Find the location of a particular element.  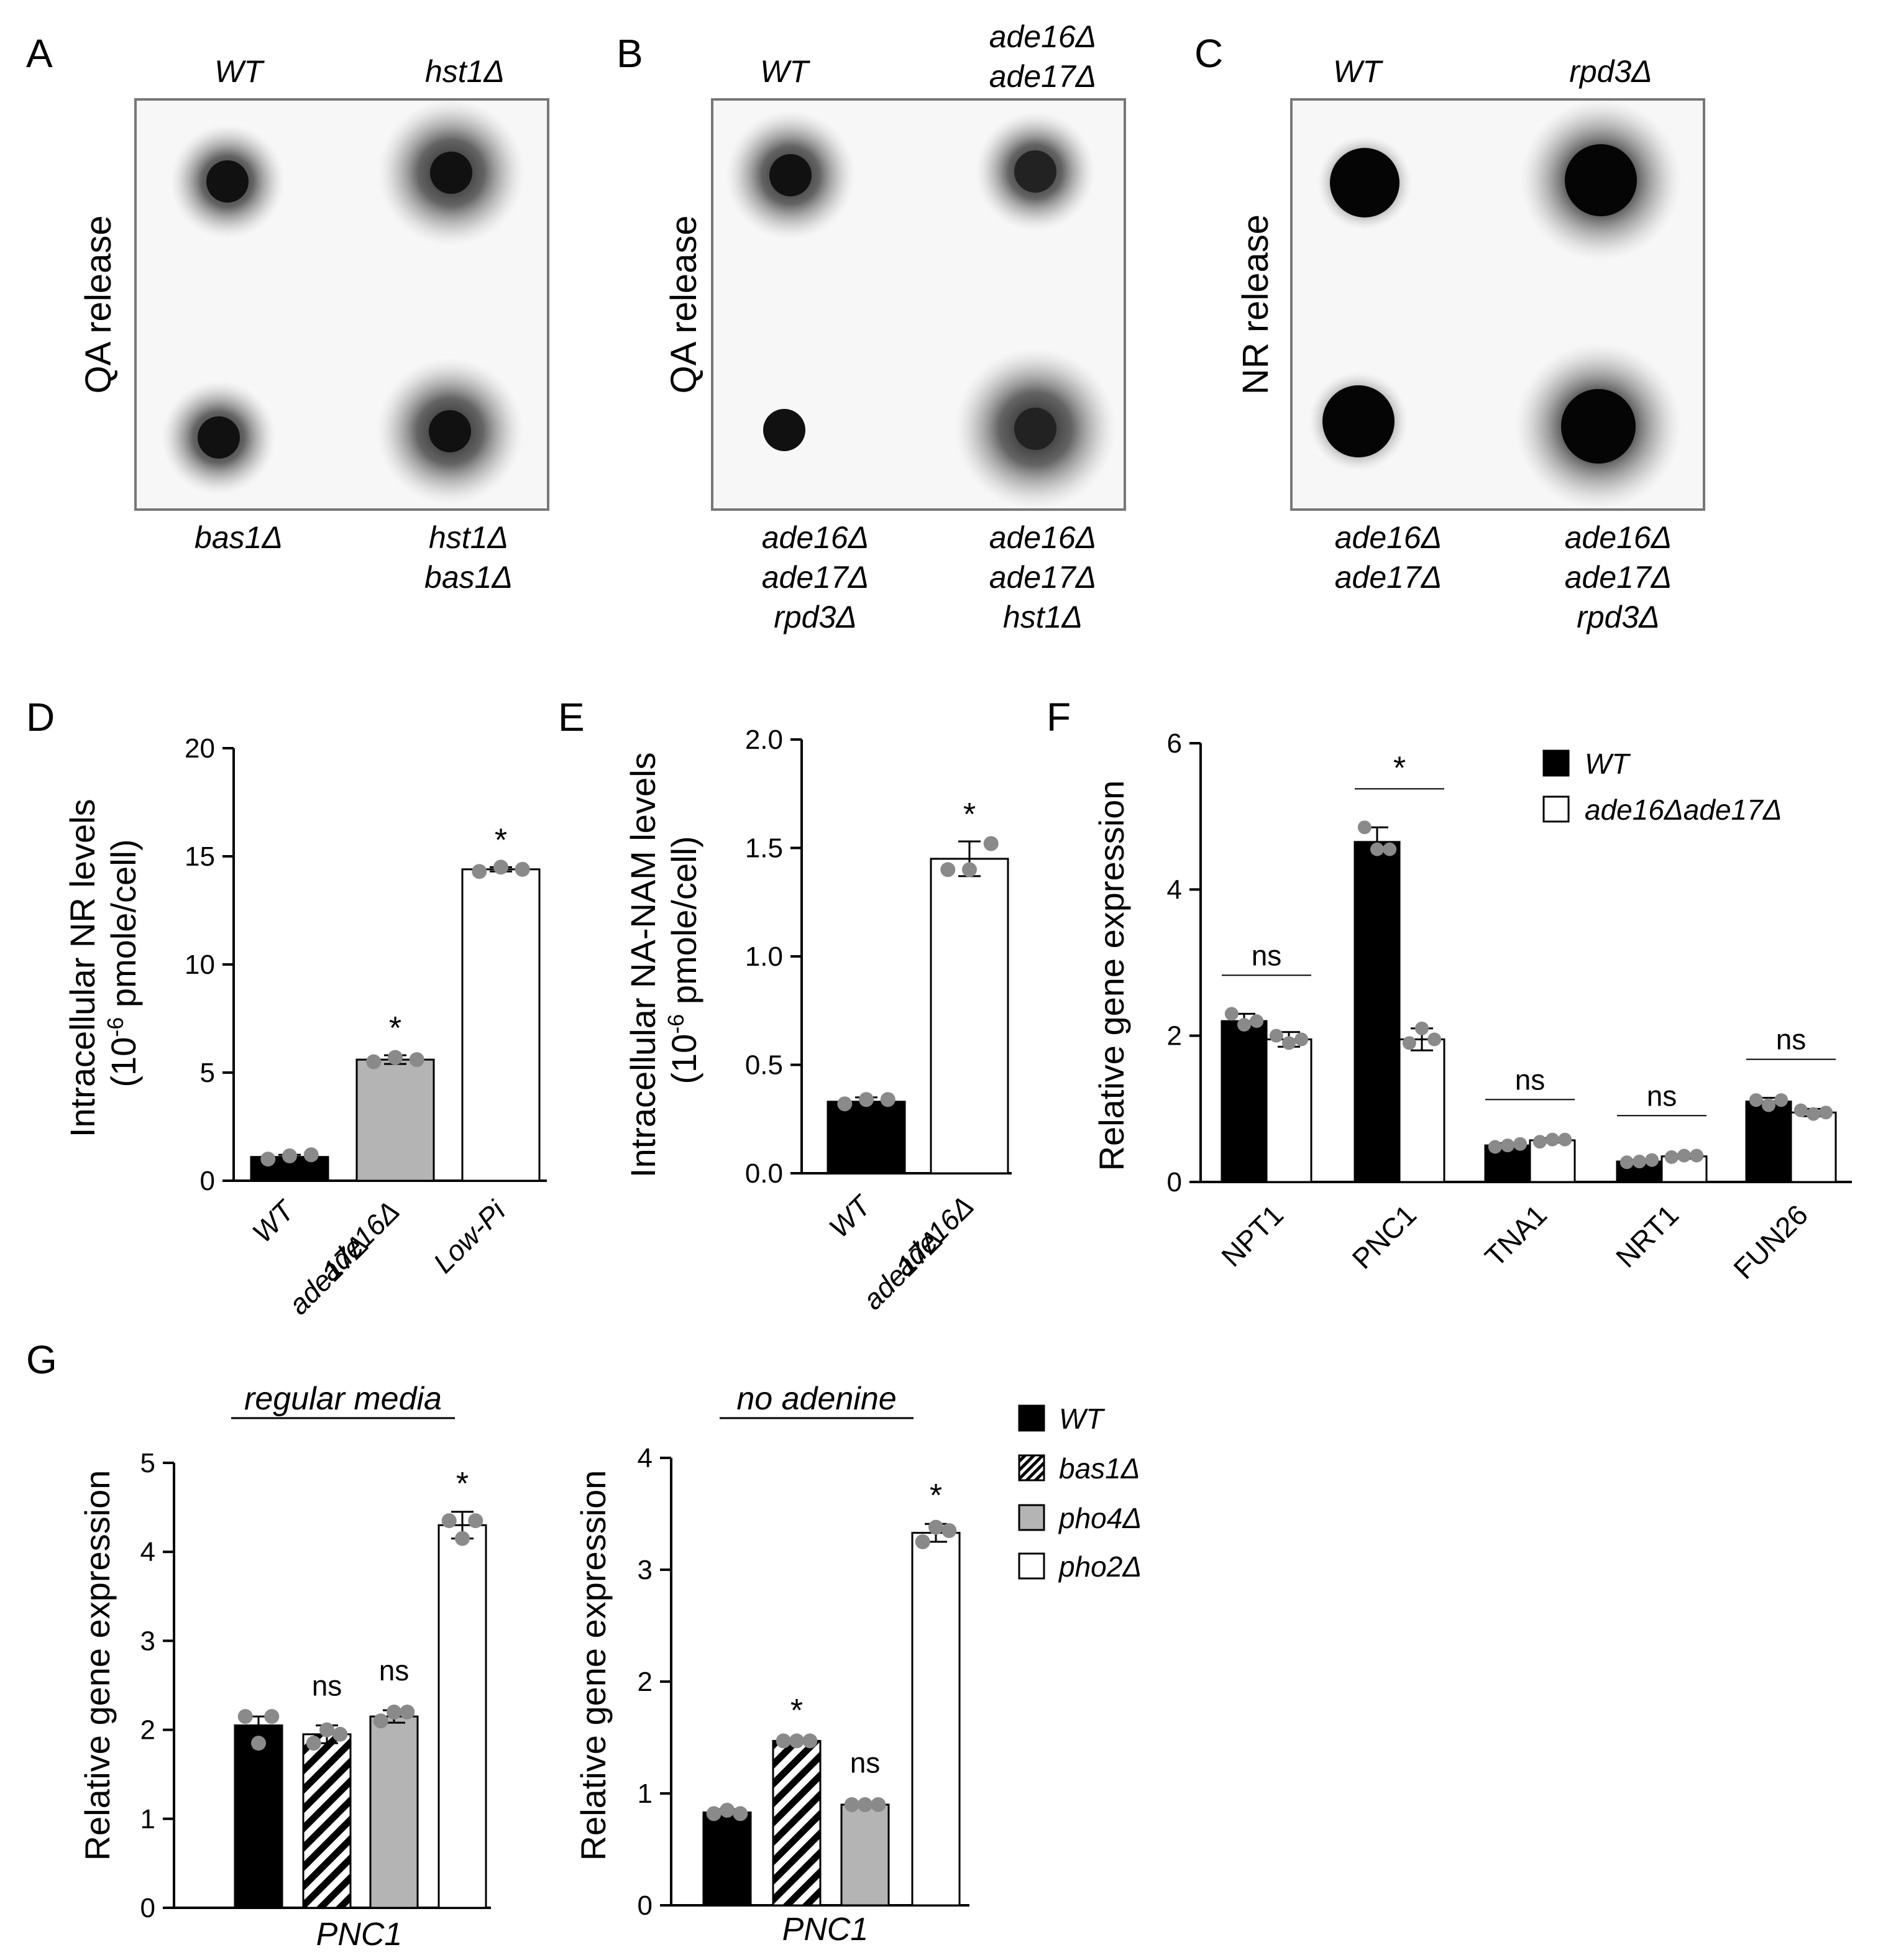

panel-letter-c: C is located at coordinates (1208, 53).